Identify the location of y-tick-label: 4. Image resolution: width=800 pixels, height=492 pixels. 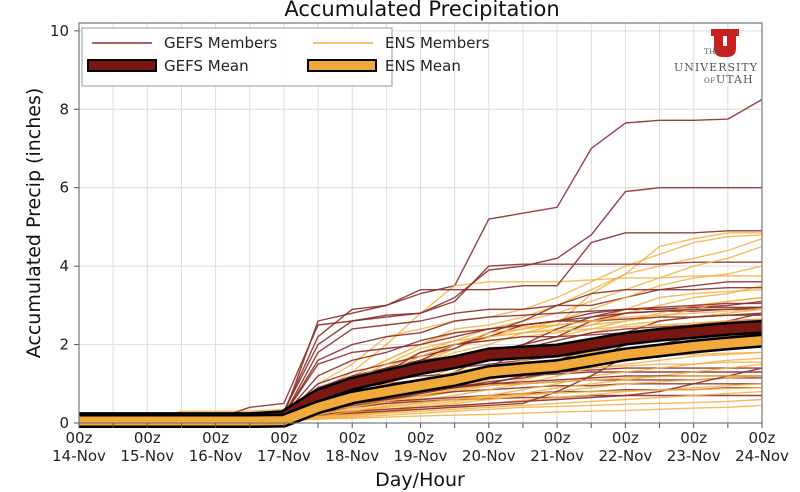
(64, 266).